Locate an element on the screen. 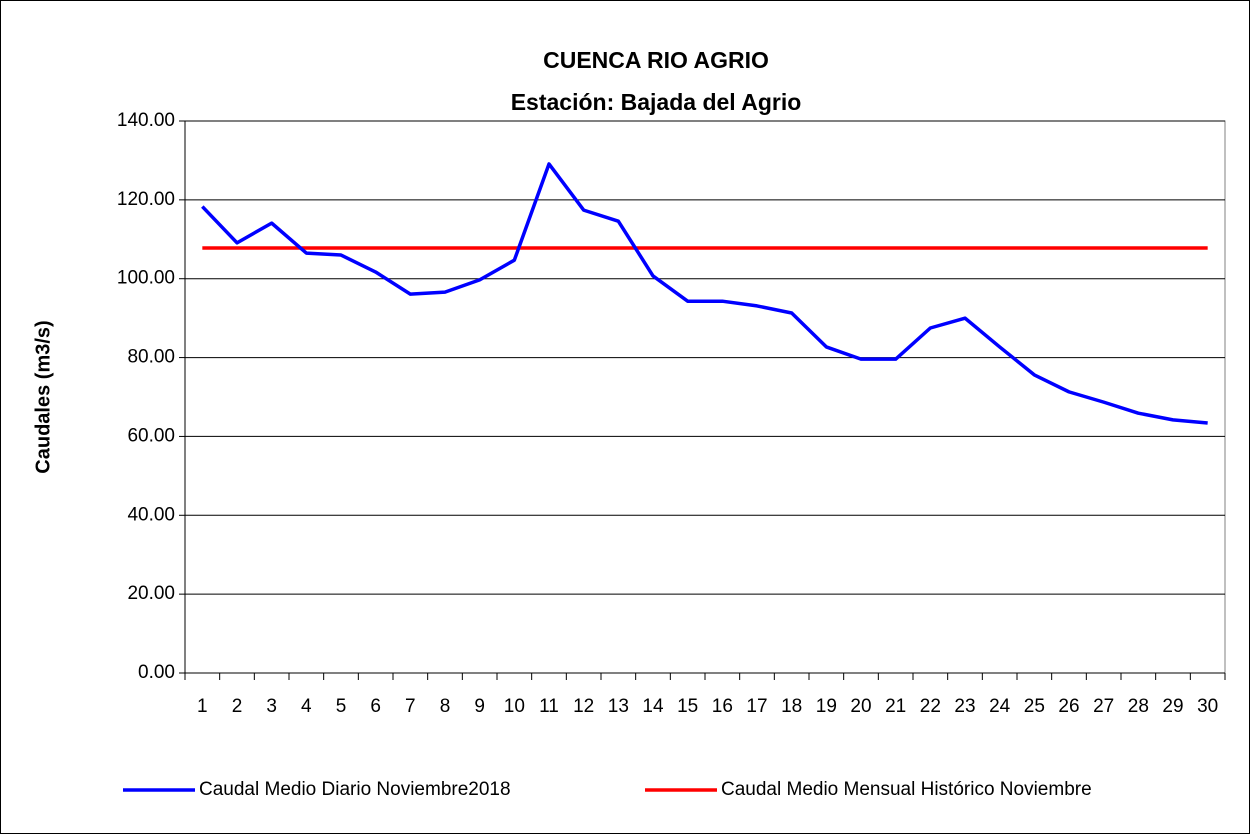 This screenshot has height=835, width=1251. x-tick-label: 3 is located at coordinates (271, 706).